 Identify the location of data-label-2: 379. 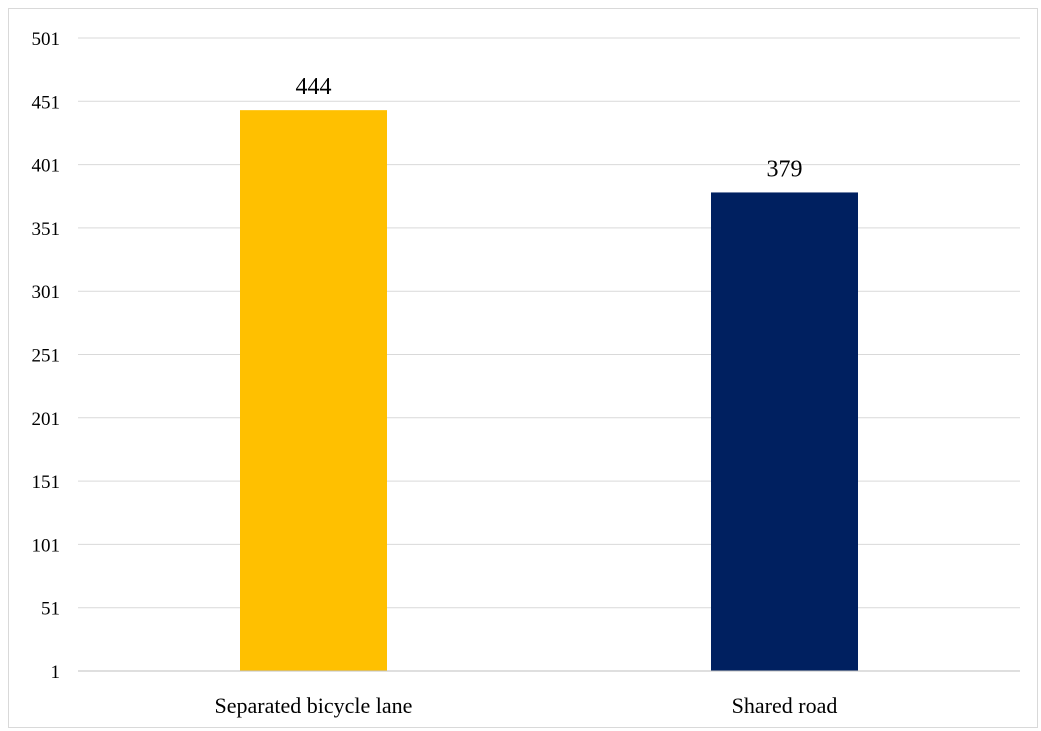
(785, 169).